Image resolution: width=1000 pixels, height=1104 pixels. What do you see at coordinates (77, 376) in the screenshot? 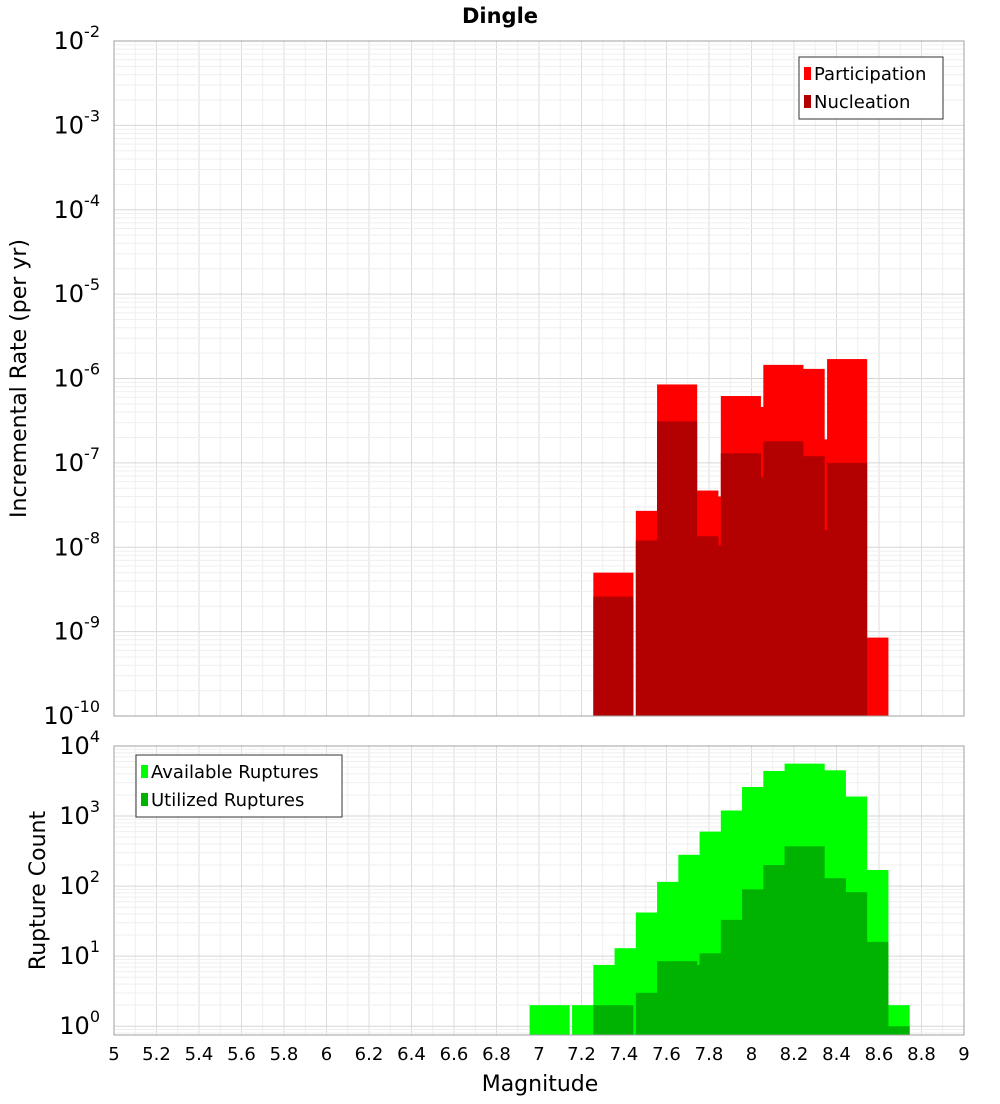
I see `y-tick-label: 10⁻⁶` at bounding box center [77, 376].